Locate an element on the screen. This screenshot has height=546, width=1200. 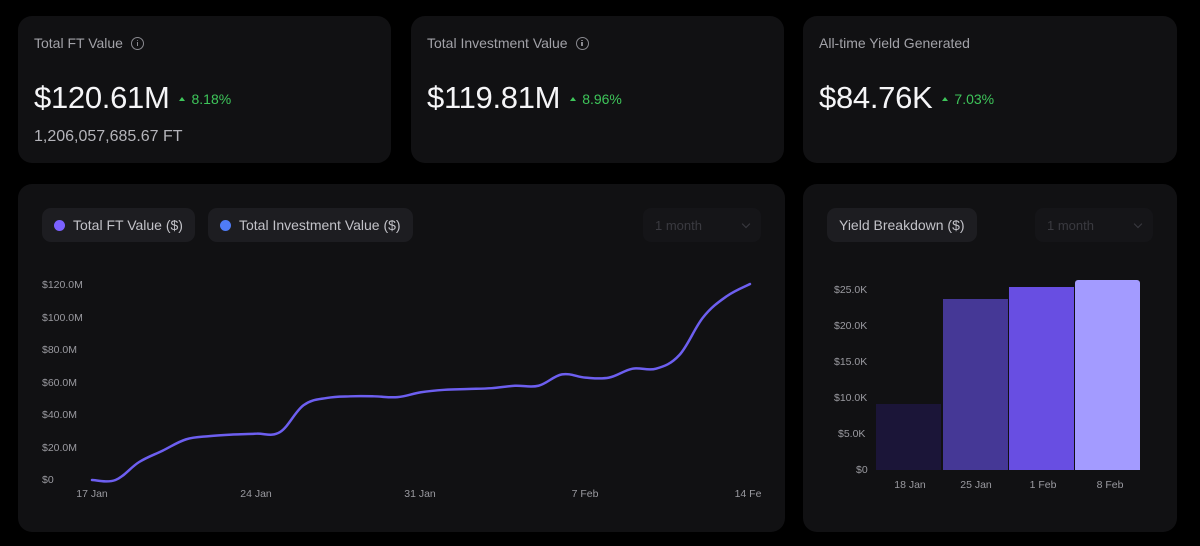
x-tick: 17 Jan is located at coordinates (92, 494).